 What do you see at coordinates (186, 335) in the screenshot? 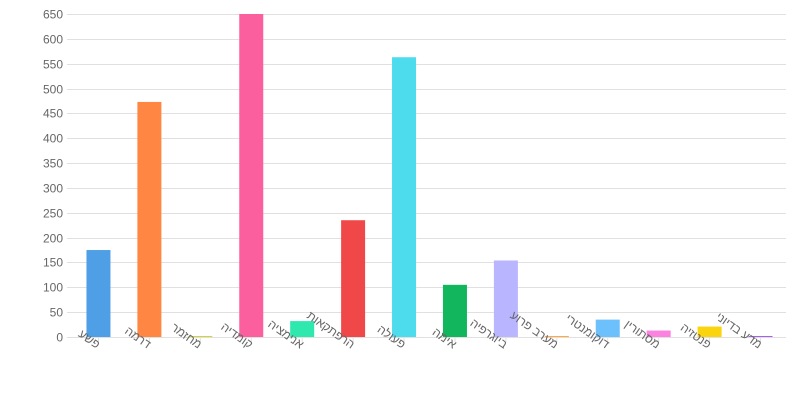
I see `x-tick-label: מחזמר` at bounding box center [186, 335].